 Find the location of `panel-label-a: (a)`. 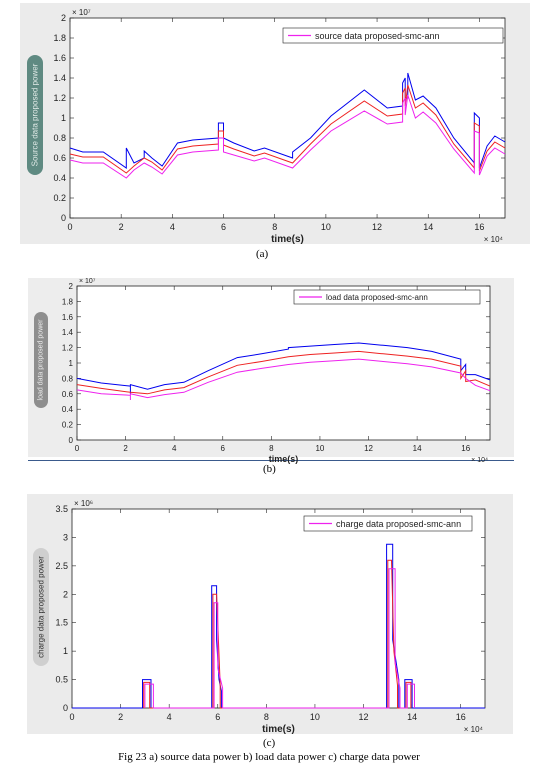

panel-label-a: (a) is located at coordinates (262, 254).